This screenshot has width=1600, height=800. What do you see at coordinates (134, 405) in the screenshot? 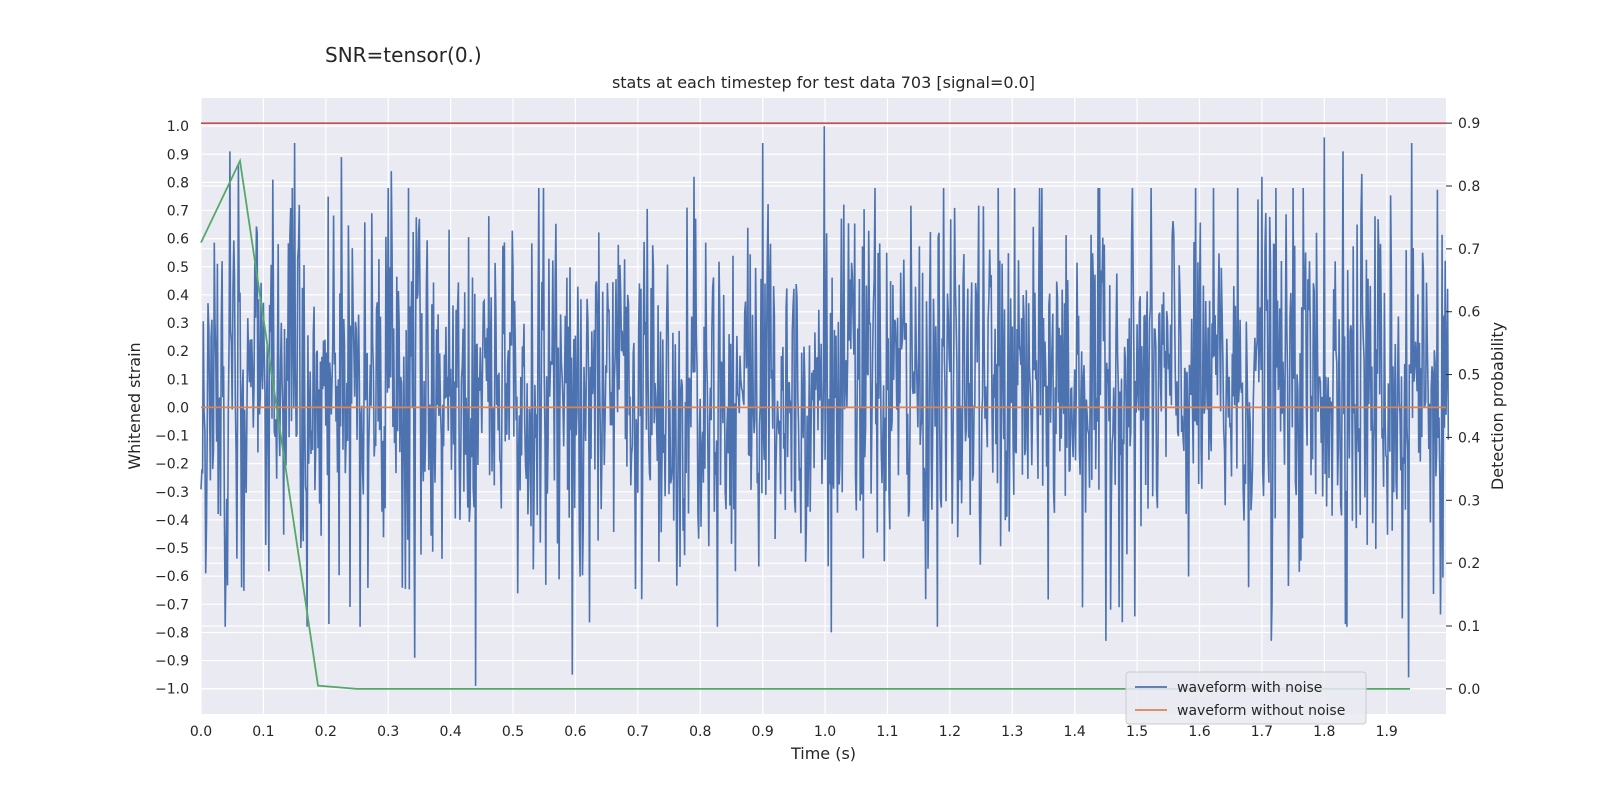
I see `y-axis-label: Whitened strain` at bounding box center [134, 405].